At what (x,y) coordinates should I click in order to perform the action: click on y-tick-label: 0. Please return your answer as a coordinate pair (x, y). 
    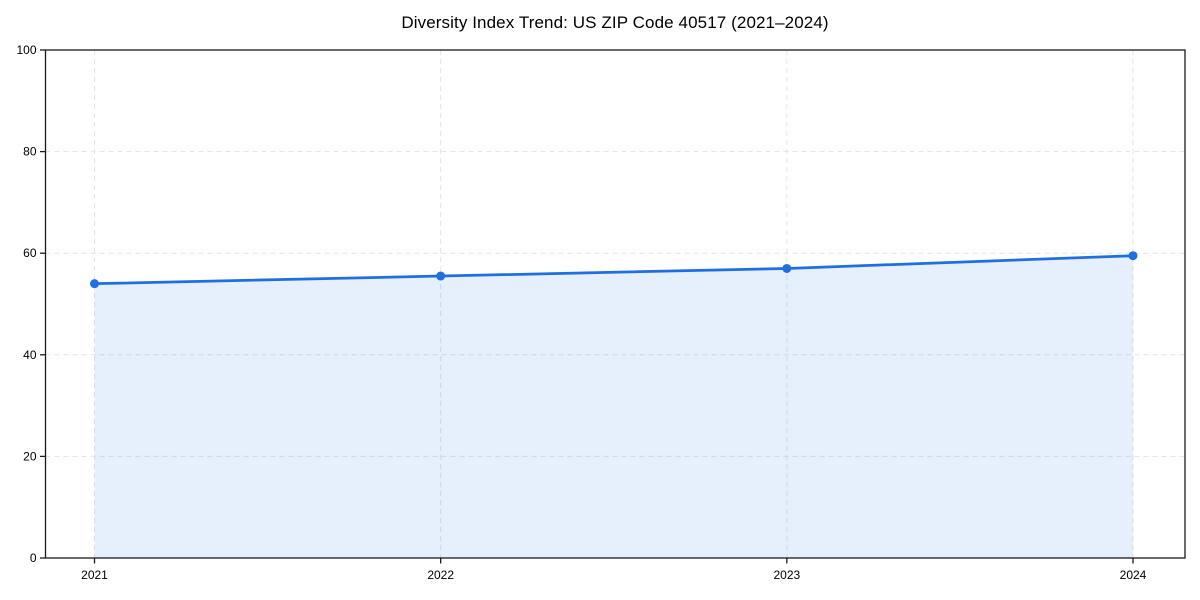
    Looking at the image, I should click on (33, 558).